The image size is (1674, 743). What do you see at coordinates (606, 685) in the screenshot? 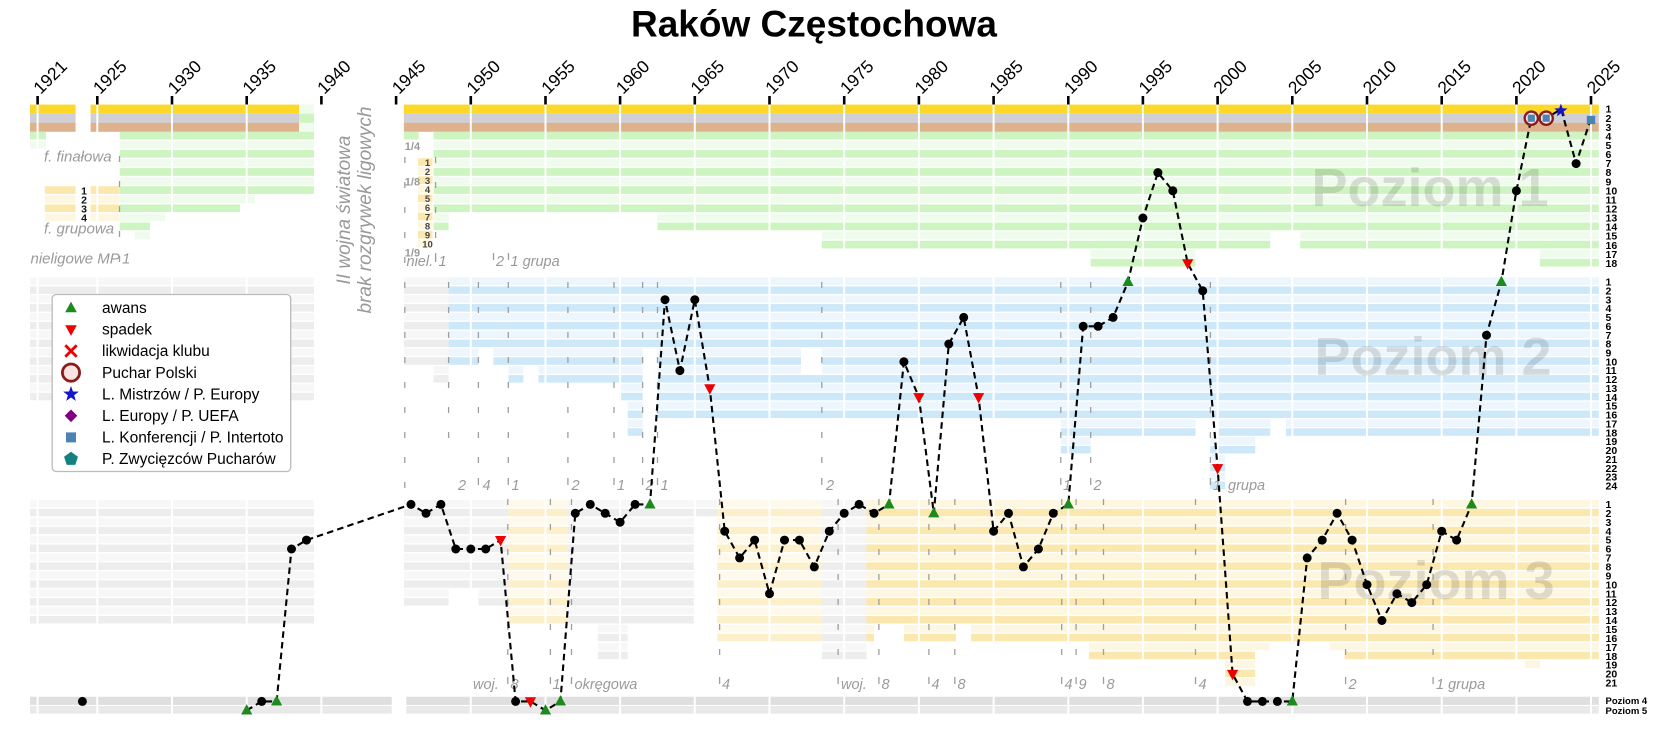
I see `svg-text: okręgowa` at bounding box center [606, 685].